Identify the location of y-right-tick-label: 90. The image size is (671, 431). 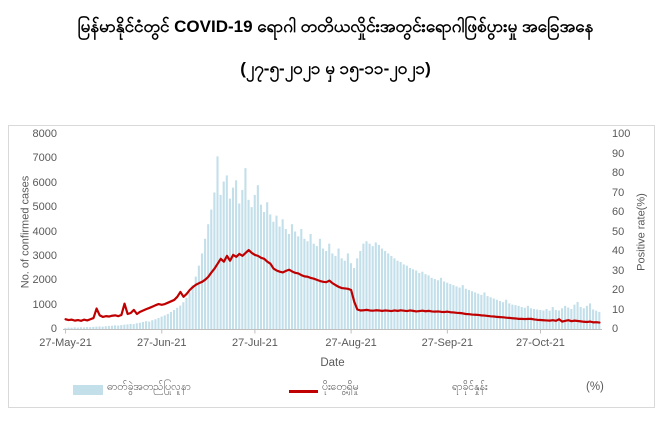
(618, 153).